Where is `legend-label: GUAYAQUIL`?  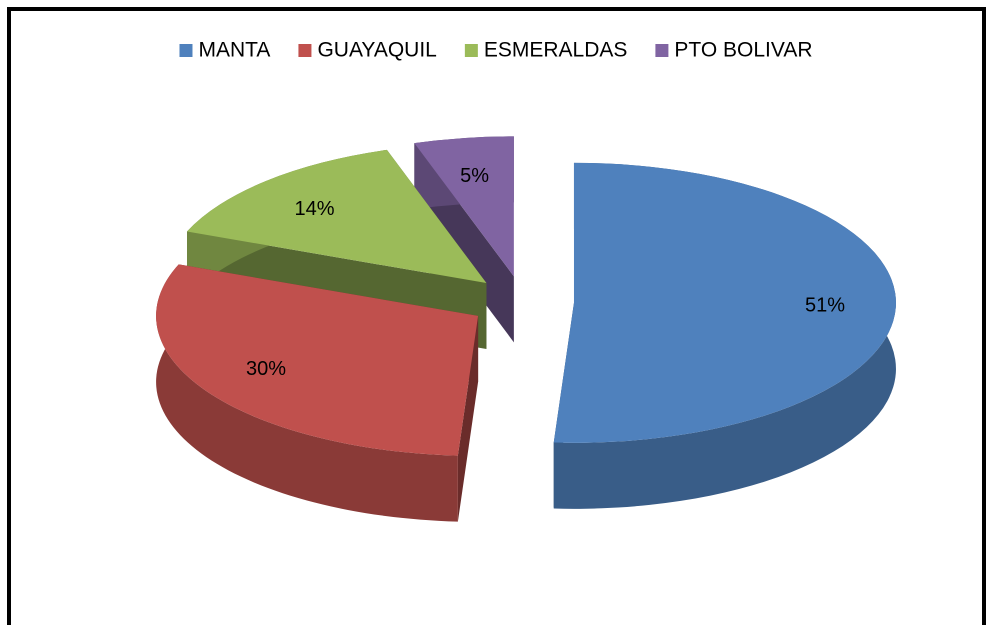
legend-label: GUAYAQUIL is located at coordinates (376, 50).